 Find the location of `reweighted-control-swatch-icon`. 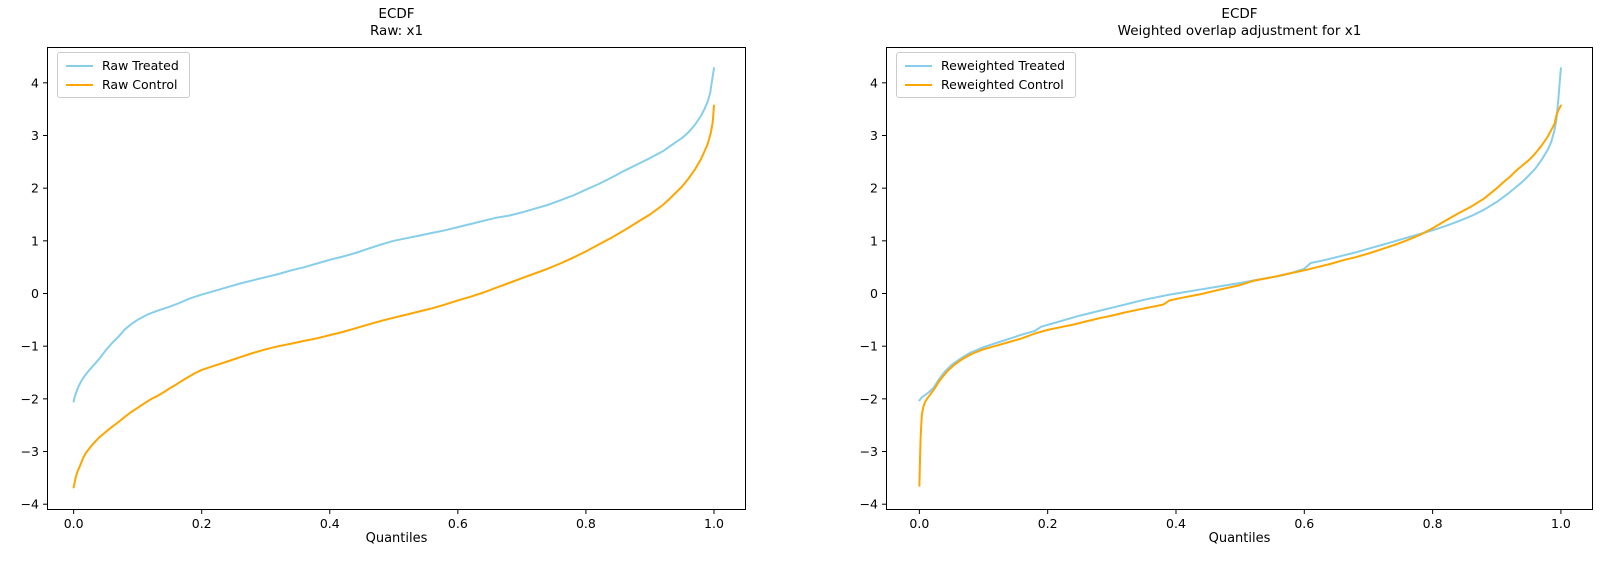

reweighted-control-swatch-icon is located at coordinates (918, 84).